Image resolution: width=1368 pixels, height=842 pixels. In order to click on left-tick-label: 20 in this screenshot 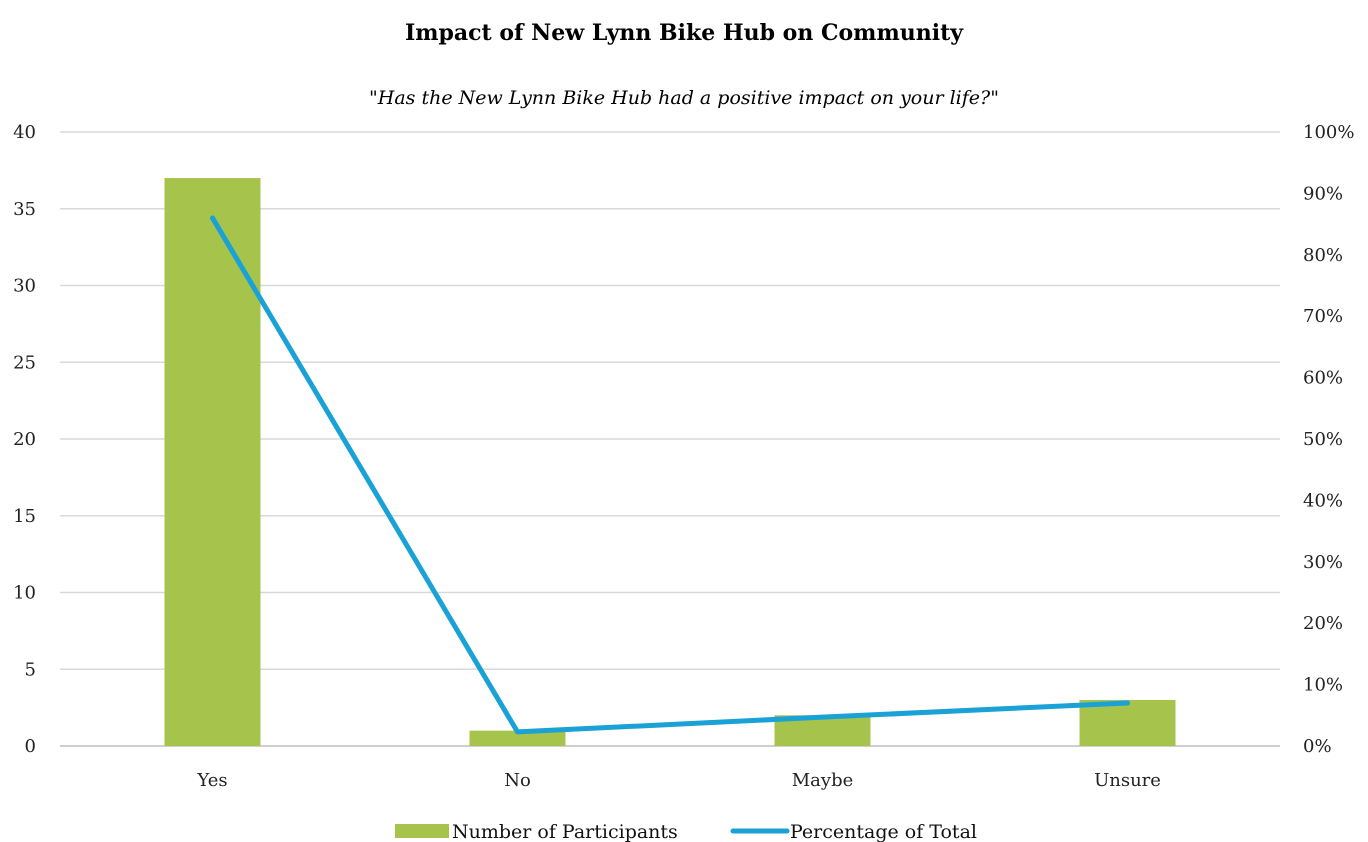, I will do `click(24, 439)`.